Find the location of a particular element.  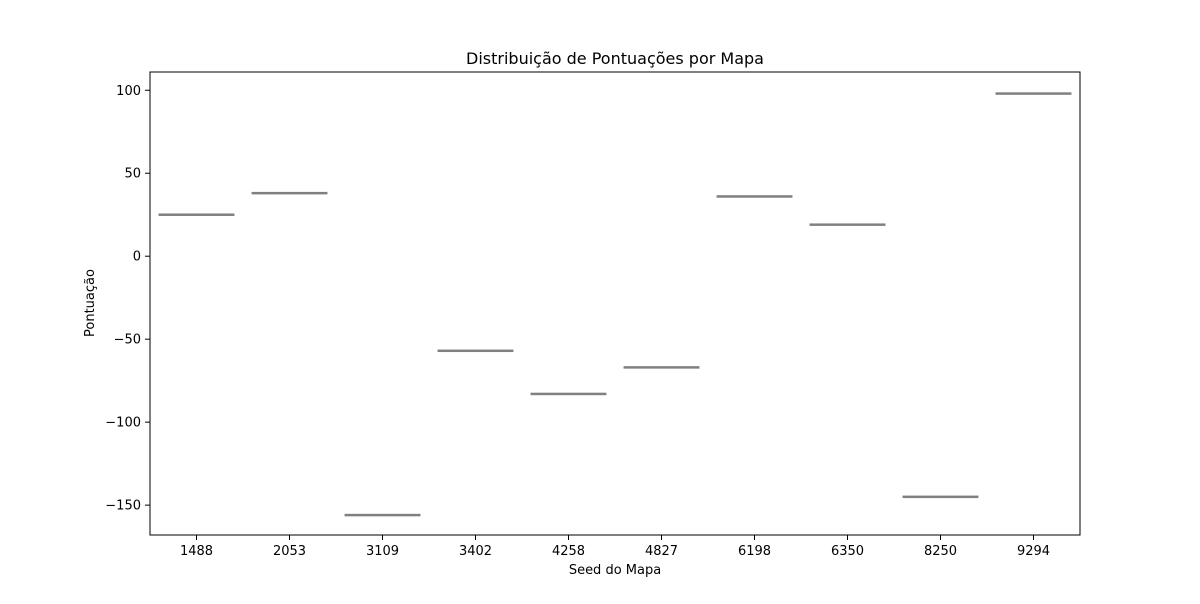

x-tick-label: 3109 is located at coordinates (382, 551).